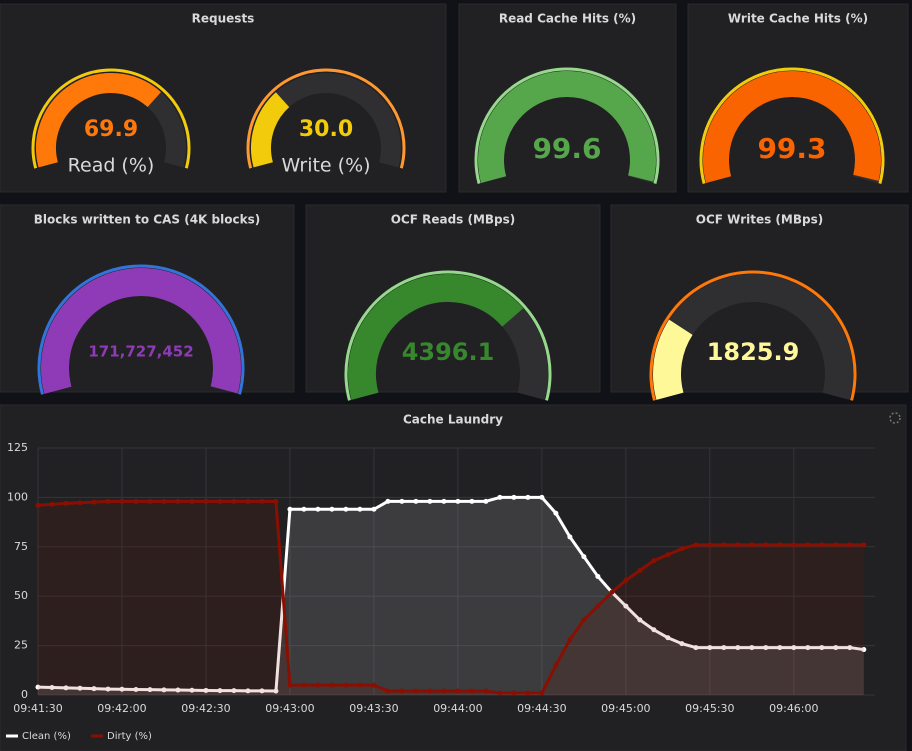 The height and width of the screenshot is (751, 912). What do you see at coordinates (147, 220) in the screenshot?
I see `panel-title: Blocks written to CAS (4K blocks)` at bounding box center [147, 220].